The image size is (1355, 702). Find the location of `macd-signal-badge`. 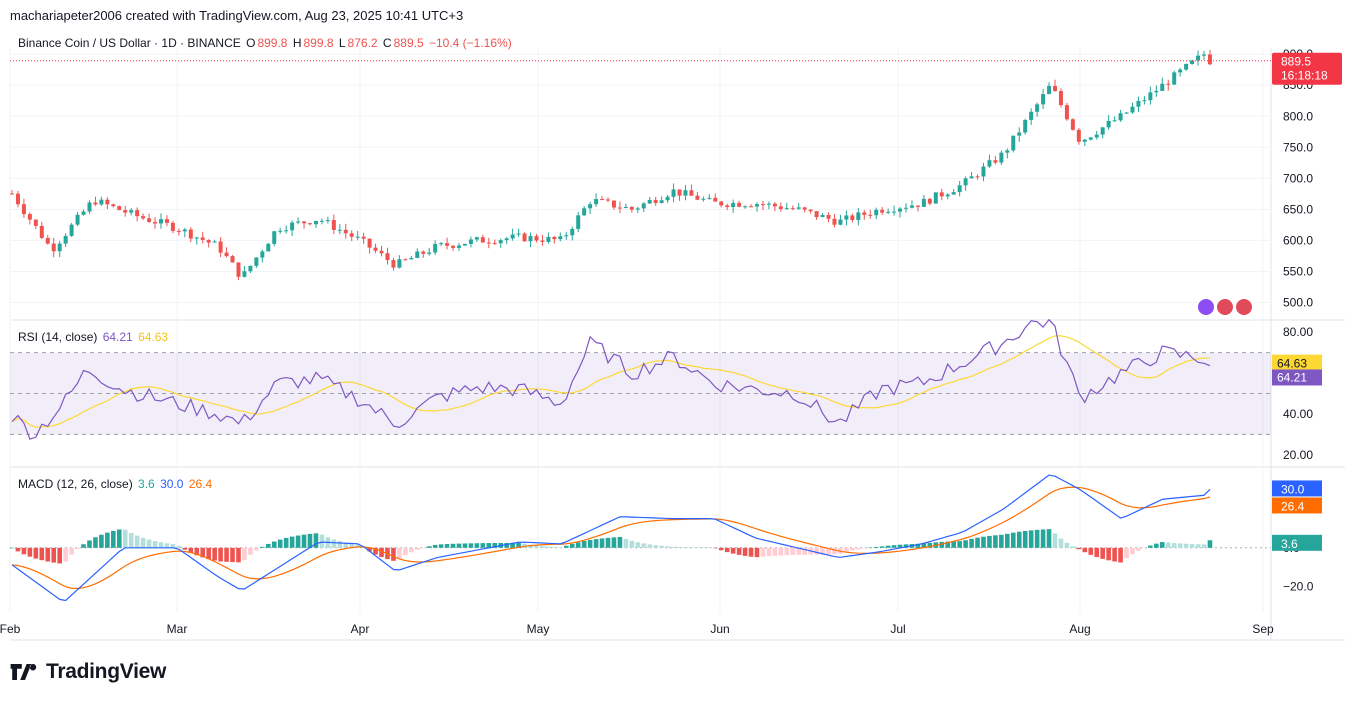

macd-signal-badge is located at coordinates (1297, 505).